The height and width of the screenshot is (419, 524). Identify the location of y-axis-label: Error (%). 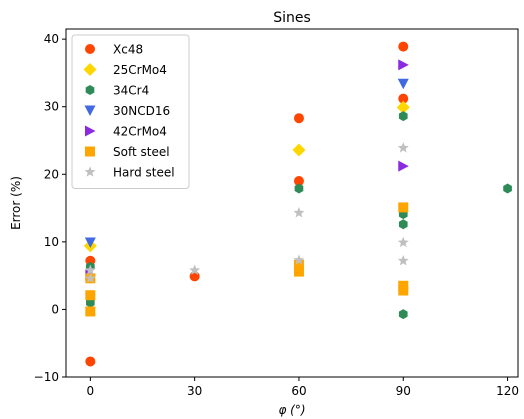
(16, 203).